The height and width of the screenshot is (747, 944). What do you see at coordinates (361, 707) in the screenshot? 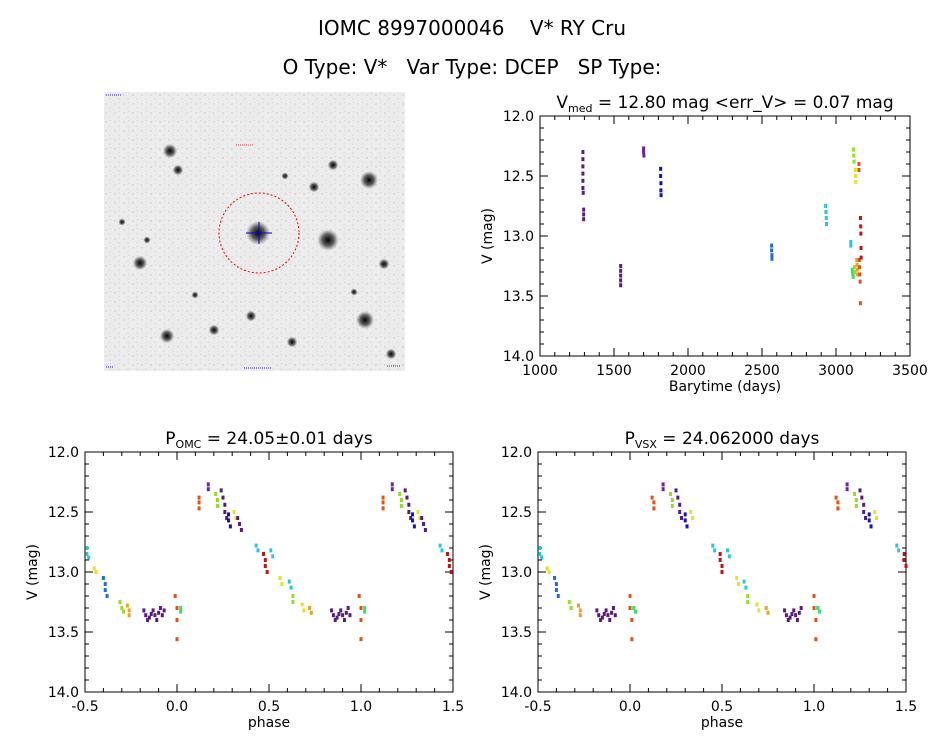
I see `x-tick-label: 1.0` at bounding box center [361, 707].